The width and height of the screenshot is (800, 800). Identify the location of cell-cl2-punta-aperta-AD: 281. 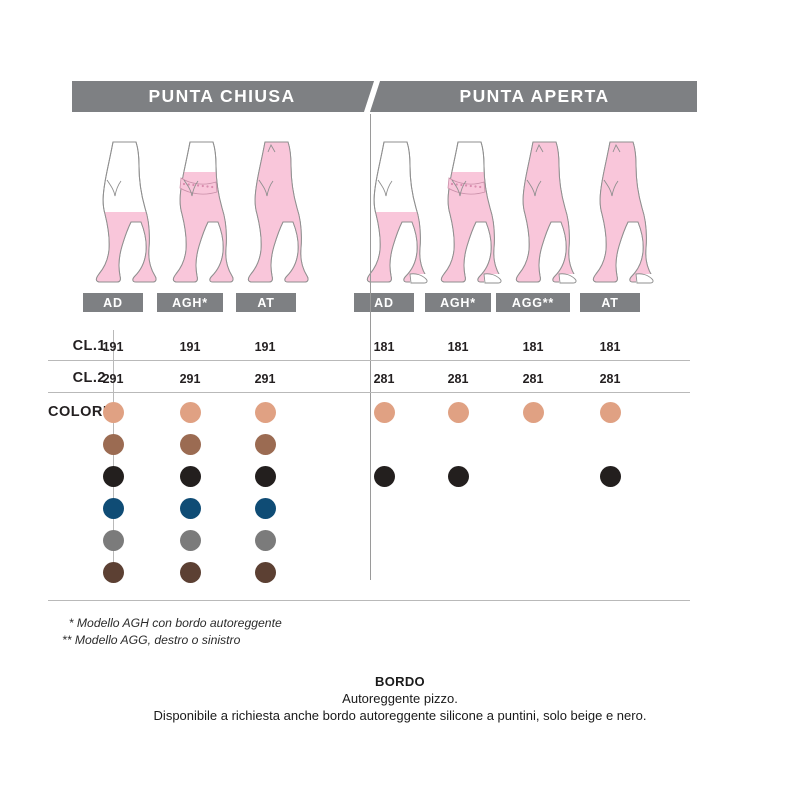
(384, 379).